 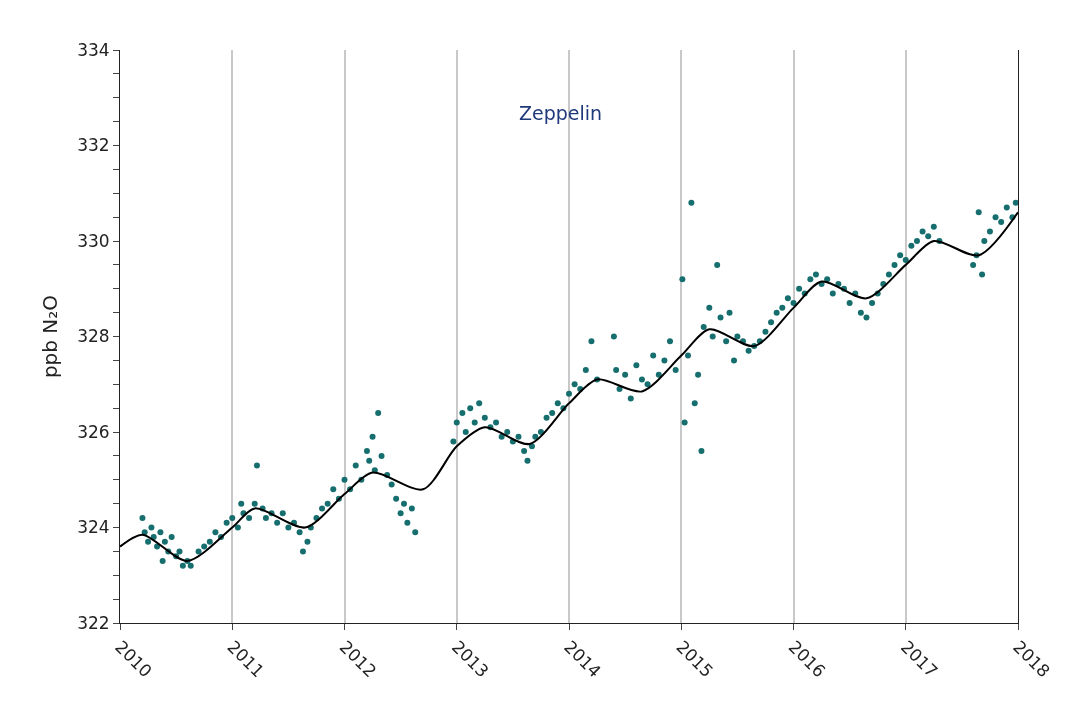 What do you see at coordinates (93, 622) in the screenshot?
I see `y-tick-label: 322` at bounding box center [93, 622].